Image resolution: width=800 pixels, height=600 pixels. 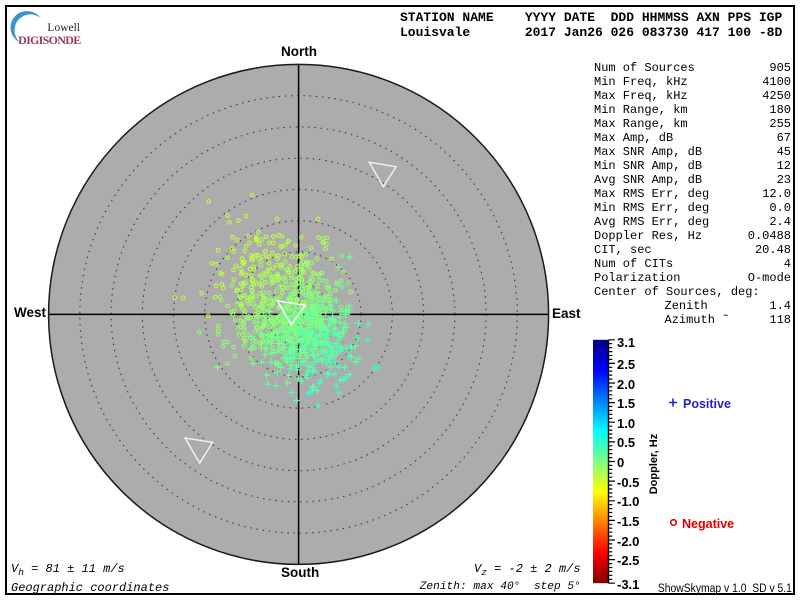 What do you see at coordinates (654, 463) in the screenshot?
I see `svg-text: Doppler, Hz` at bounding box center [654, 463].